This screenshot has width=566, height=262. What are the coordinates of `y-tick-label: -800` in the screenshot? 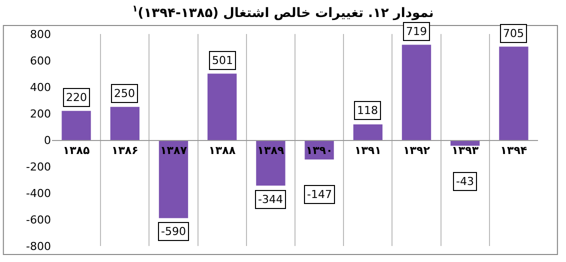 It's located at (38, 246).